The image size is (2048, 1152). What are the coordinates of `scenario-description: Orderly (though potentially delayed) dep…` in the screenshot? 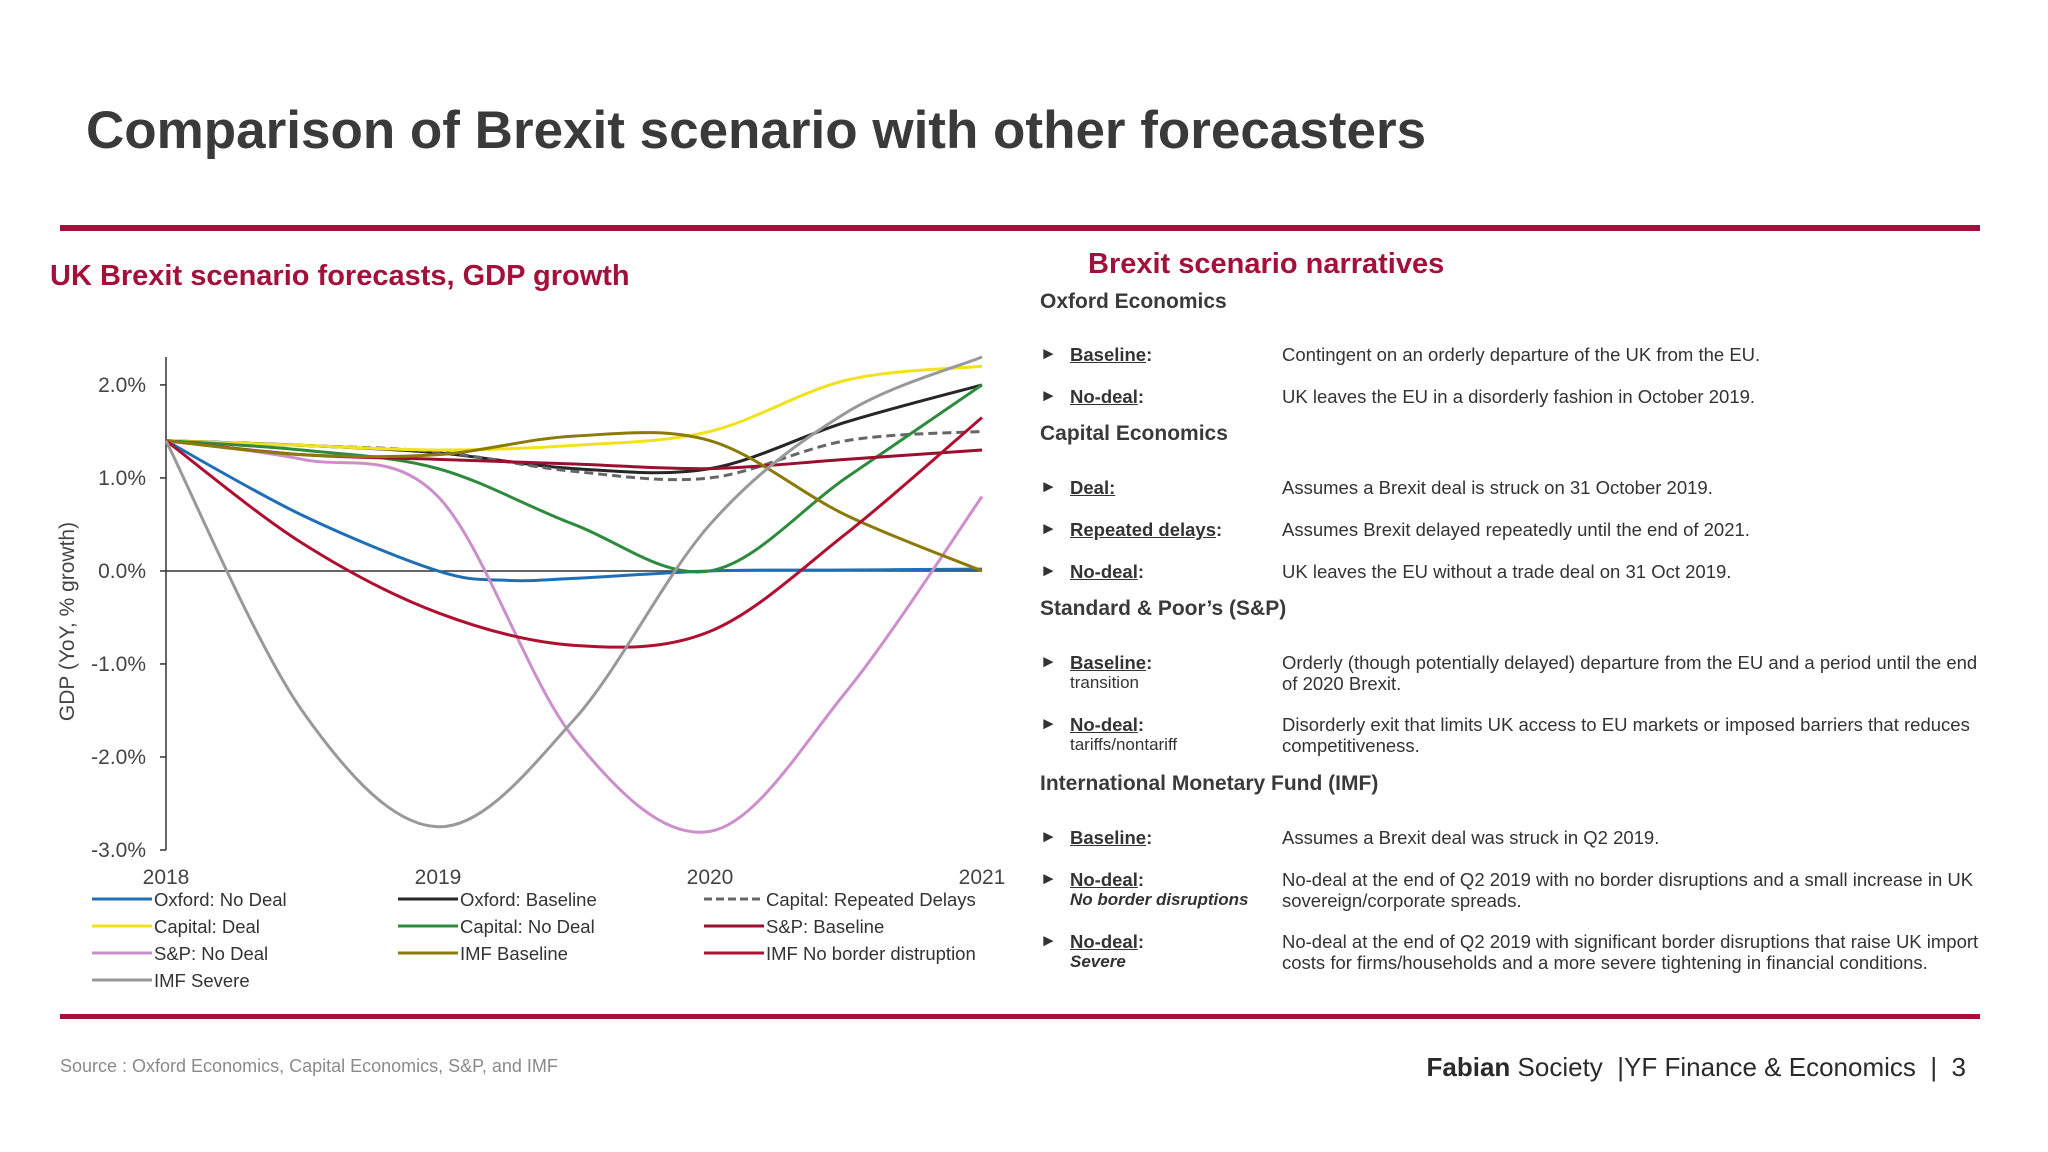 It's located at (1630, 673).